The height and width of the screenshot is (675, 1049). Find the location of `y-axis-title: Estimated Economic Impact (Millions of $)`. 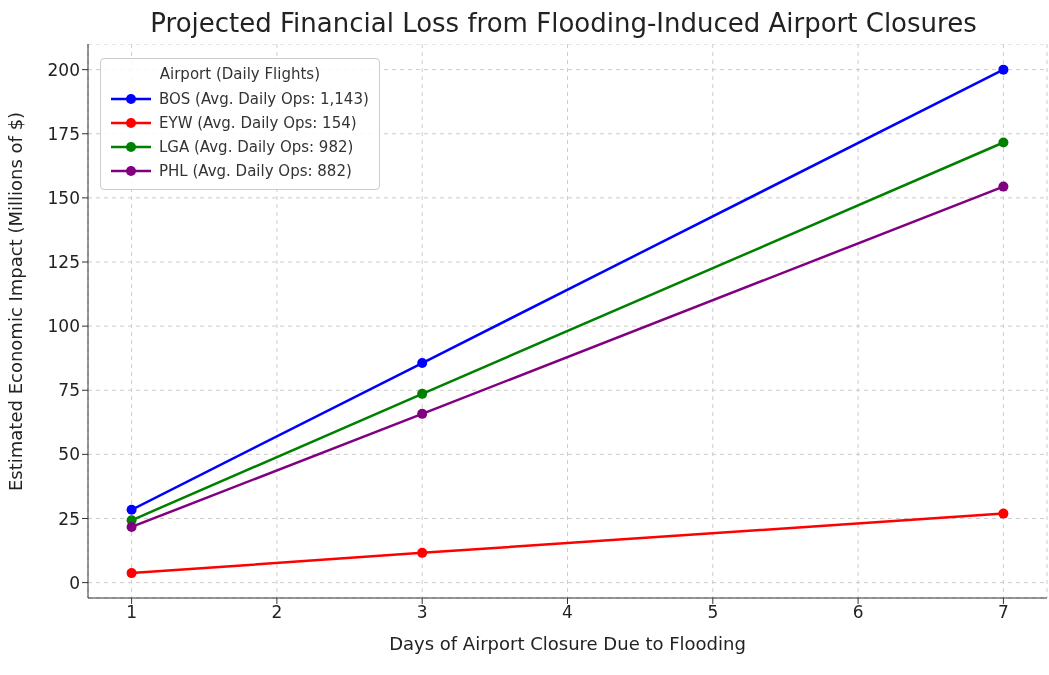

y-axis-title: Estimated Economic Impact (Millions of $) is located at coordinates (16, 301).